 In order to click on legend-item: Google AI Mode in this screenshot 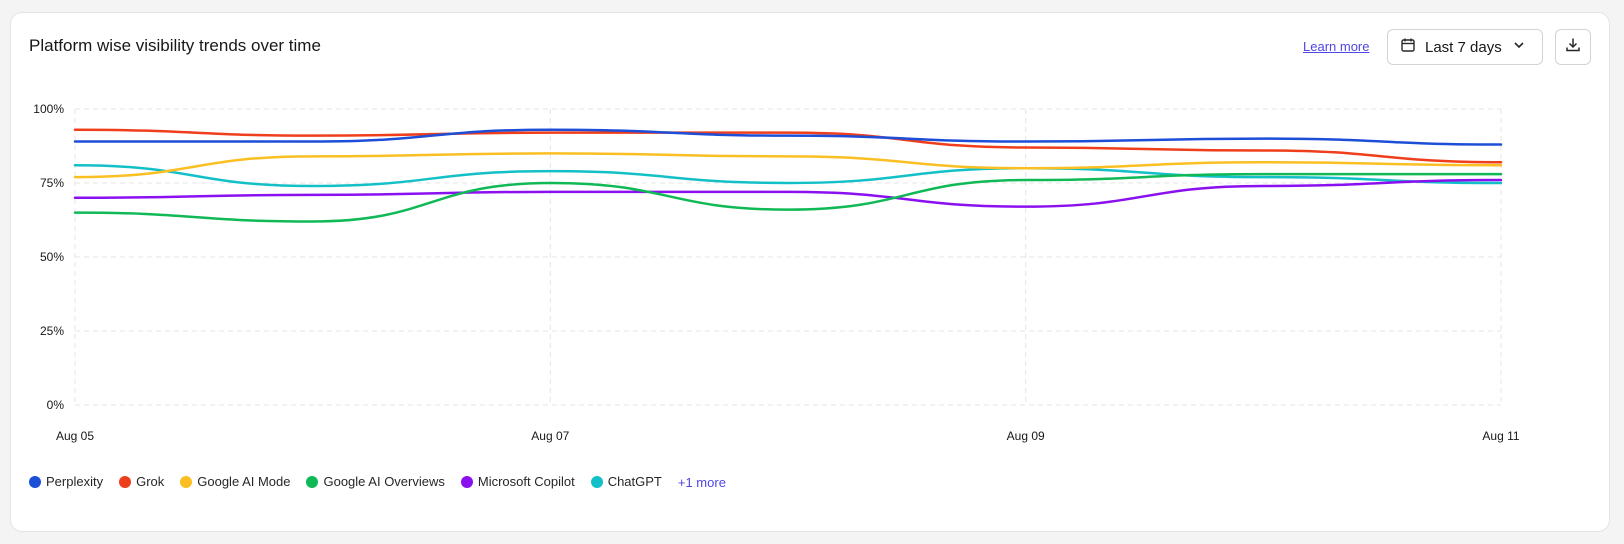, I will do `click(235, 481)`.